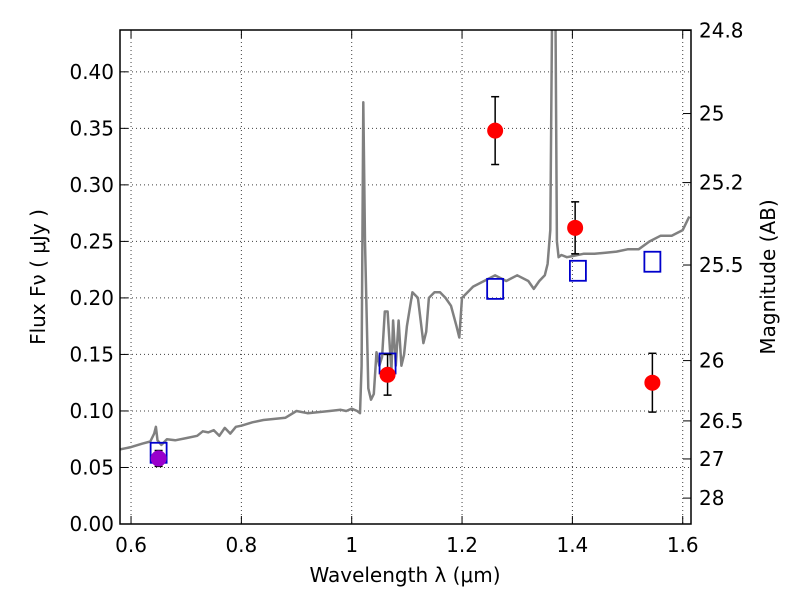 This screenshot has height=600, width=800. I want to click on right-tick-label: 25, so click(711, 114).